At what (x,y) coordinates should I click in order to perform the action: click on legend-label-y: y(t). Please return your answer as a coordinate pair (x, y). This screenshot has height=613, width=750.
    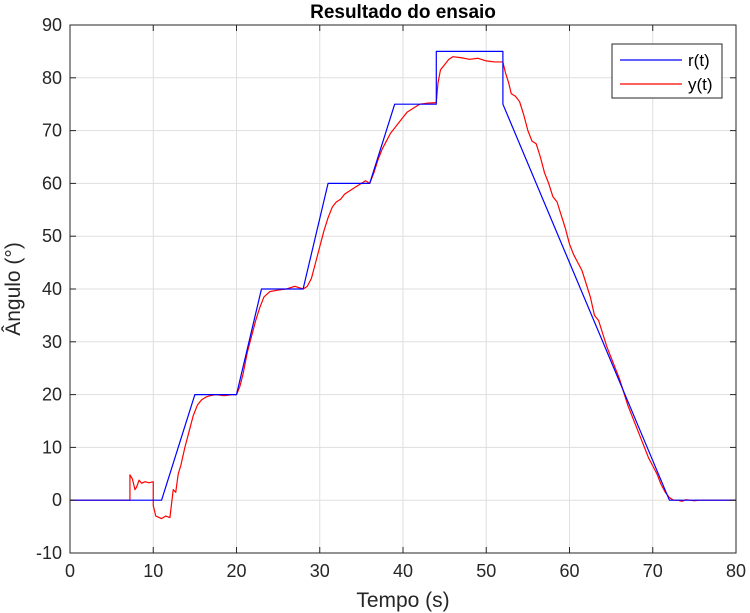
    Looking at the image, I should click on (700, 84).